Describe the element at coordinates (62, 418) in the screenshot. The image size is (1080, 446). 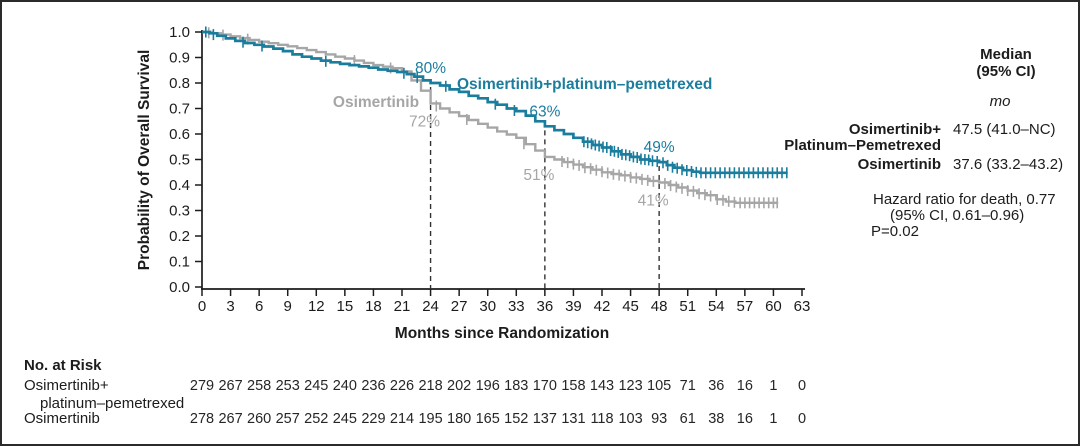
I see `risk-row2-label: Osimertinib` at that location.